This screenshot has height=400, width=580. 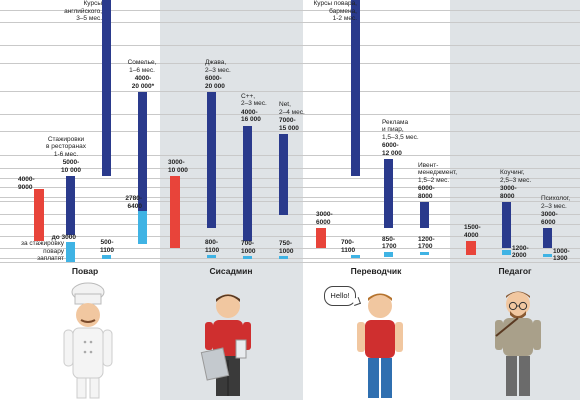 What do you see at coordinates (26, 183) in the screenshot?
I see `salary-label: 4000- 9000` at bounding box center [26, 183].